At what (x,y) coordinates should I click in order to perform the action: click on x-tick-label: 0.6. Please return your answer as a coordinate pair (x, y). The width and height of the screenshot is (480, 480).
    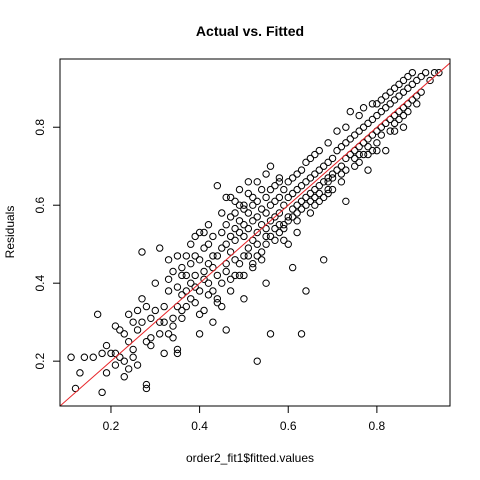
    Looking at the image, I should click on (288, 426).